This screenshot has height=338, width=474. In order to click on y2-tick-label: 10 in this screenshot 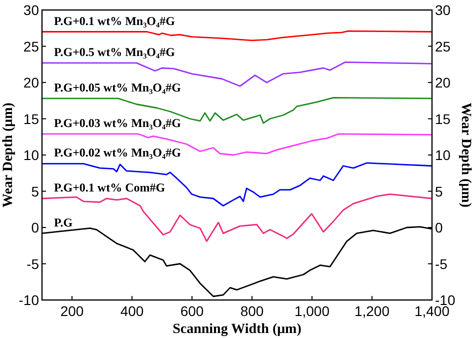, I will do `click(443, 155)`.